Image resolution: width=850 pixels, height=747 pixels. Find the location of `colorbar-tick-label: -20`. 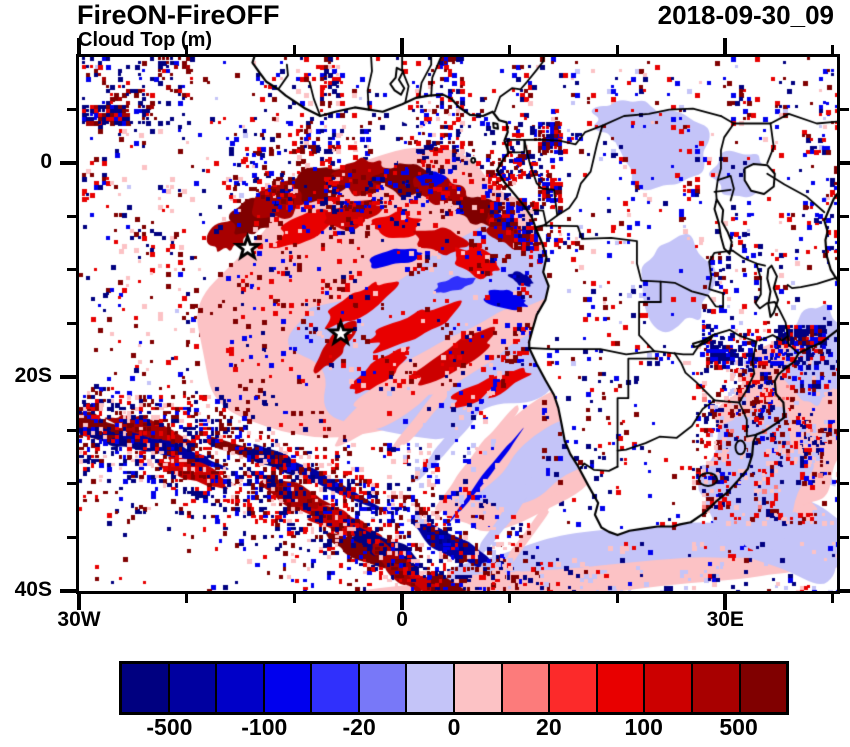

colorbar-tick-label: -20 is located at coordinates (359, 727).